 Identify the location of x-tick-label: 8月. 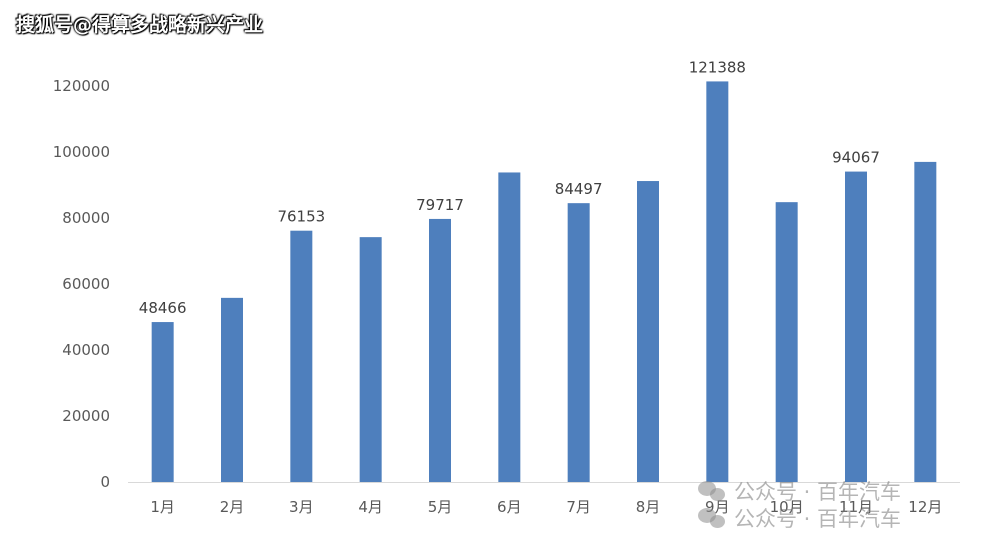
(648, 507).